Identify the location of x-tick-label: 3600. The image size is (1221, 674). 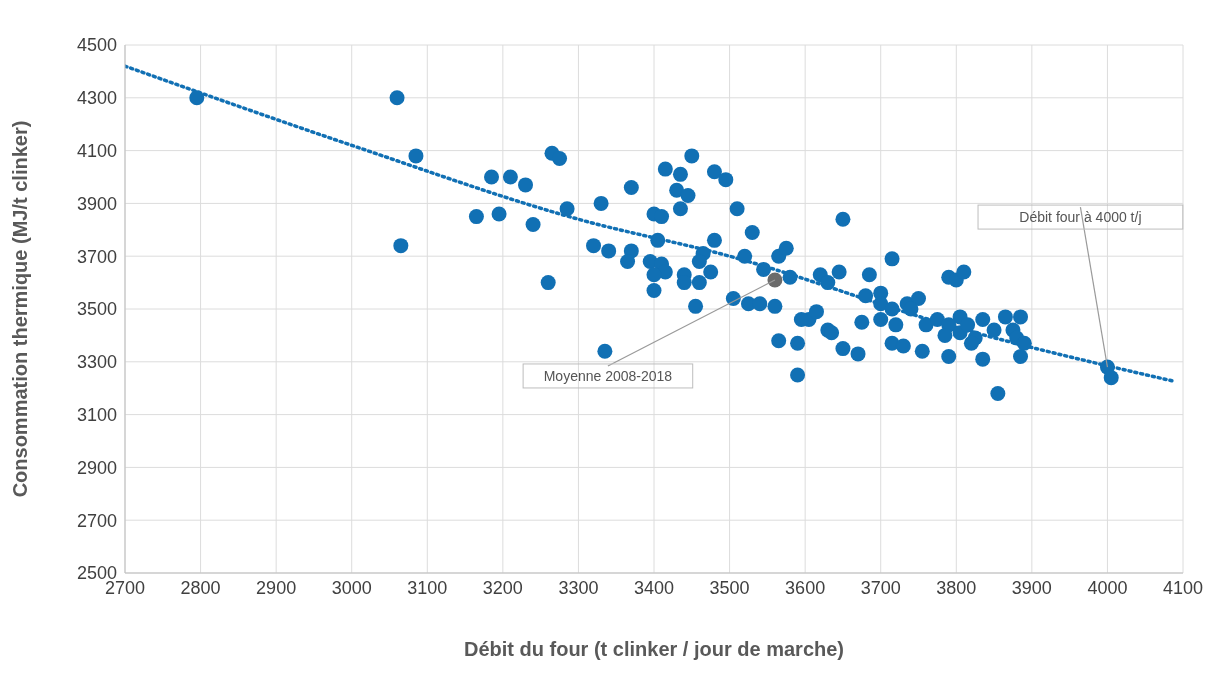
(805, 587).